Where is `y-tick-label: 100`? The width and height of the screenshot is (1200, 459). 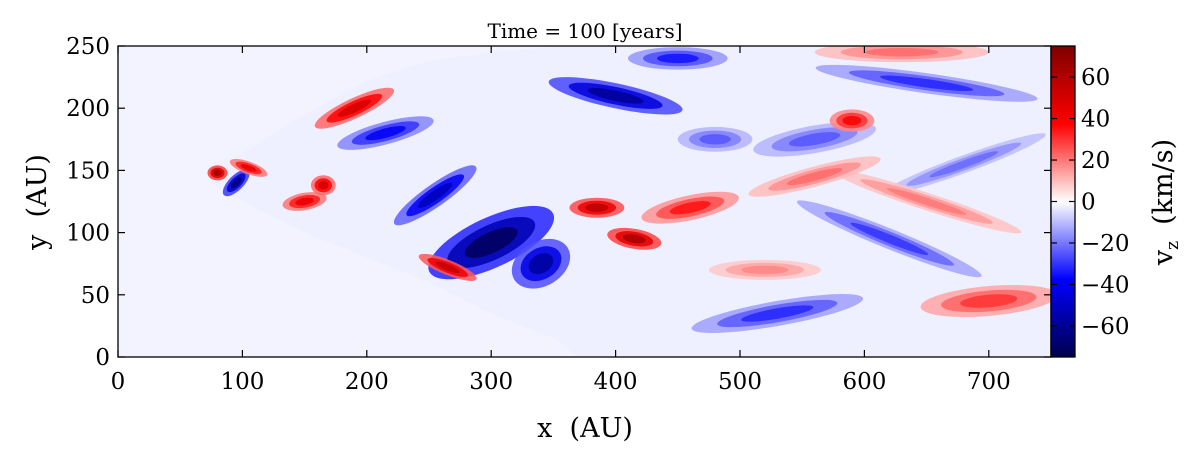
y-tick-label: 100 is located at coordinates (88, 234).